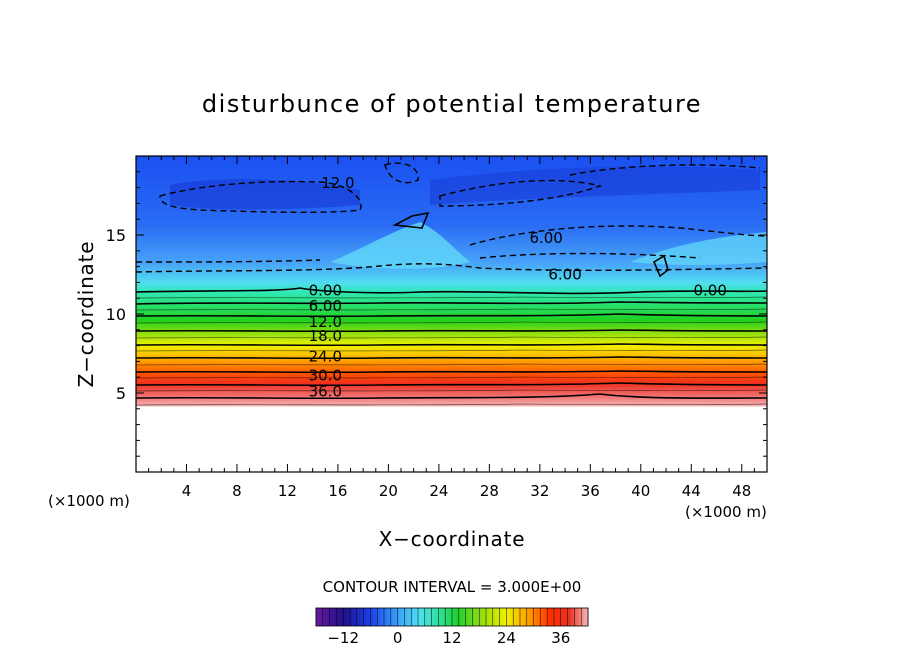 The height and width of the screenshot is (658, 904). Describe the element at coordinates (116, 235) in the screenshot. I see `y-tick-label: 15` at that location.